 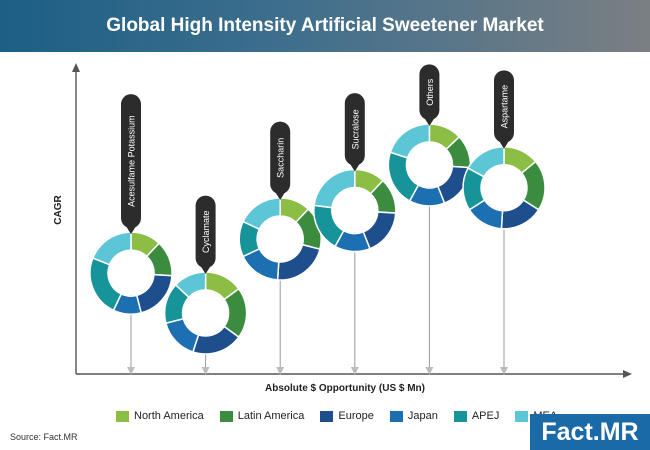 I want to click on legend-label: North America, so click(x=169, y=416).